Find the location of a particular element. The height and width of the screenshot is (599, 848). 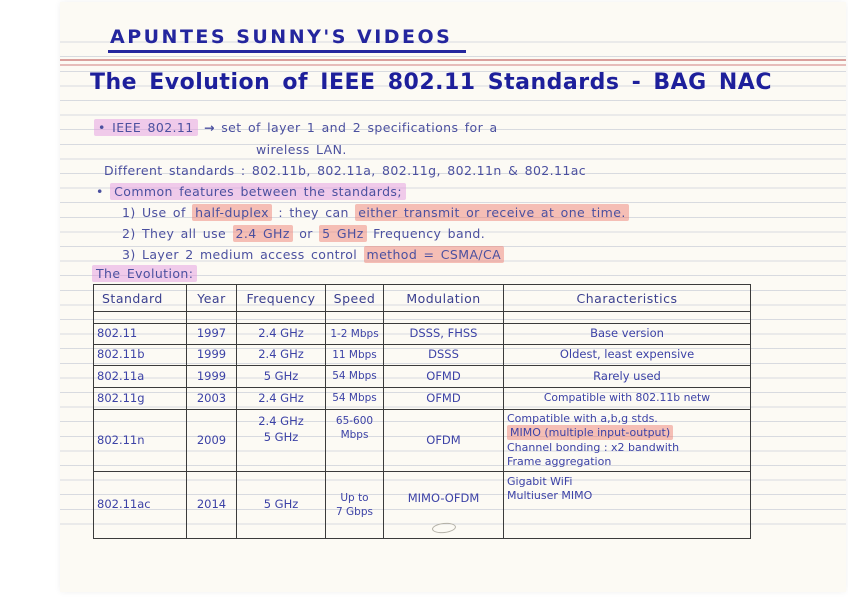

cell-modulation: DSSS, FHSS is located at coordinates (443, 334).